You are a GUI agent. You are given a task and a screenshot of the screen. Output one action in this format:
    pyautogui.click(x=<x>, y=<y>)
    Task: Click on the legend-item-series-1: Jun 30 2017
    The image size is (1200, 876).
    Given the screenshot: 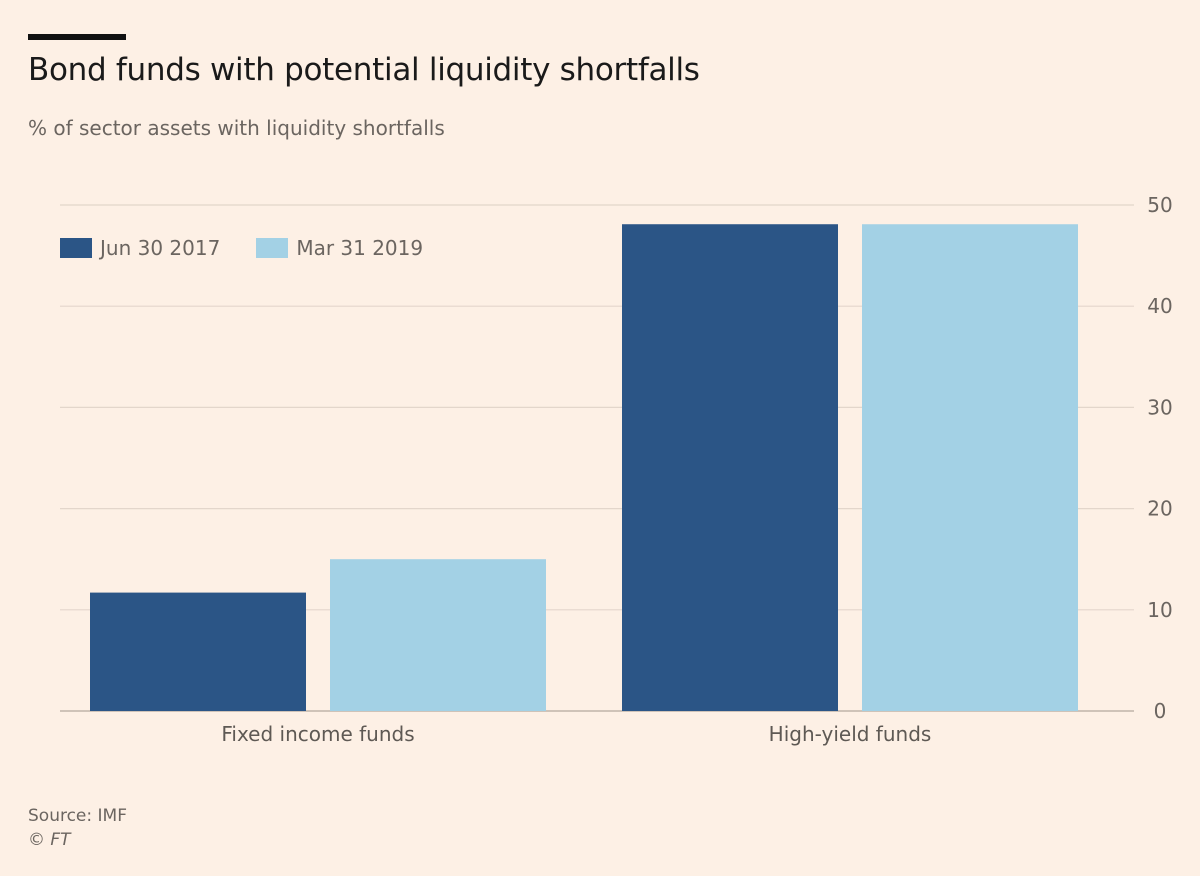 What is the action you would take?
    pyautogui.click(x=140, y=248)
    